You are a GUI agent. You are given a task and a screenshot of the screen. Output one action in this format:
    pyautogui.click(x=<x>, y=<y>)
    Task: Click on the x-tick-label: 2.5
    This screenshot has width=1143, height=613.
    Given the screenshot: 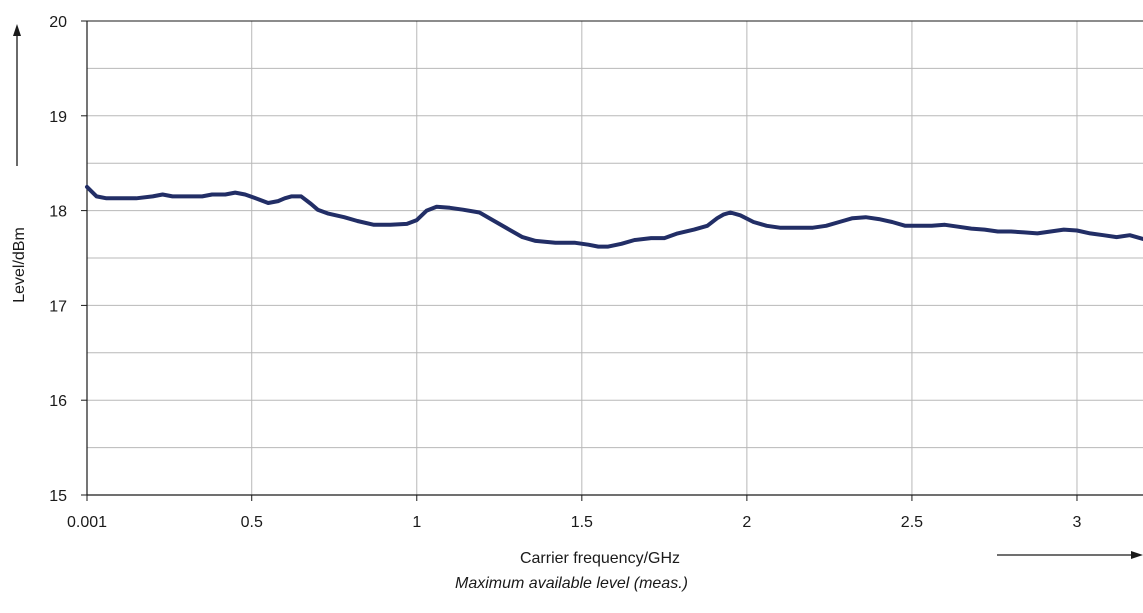 What is the action you would take?
    pyautogui.click(x=912, y=522)
    